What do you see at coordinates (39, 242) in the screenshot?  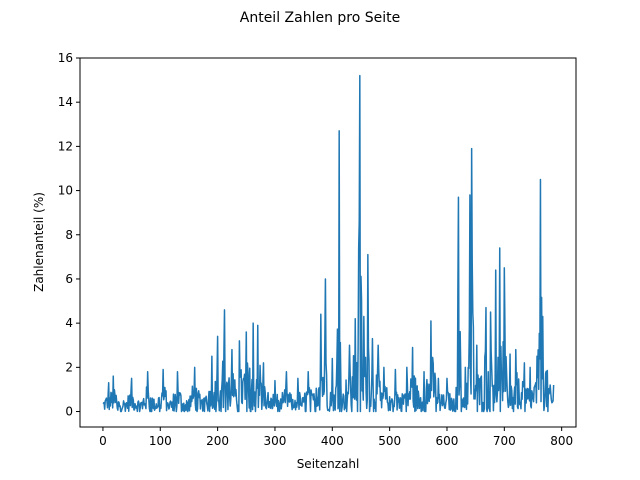 I see `y-axis-label: Zahlenanteil (%)` at bounding box center [39, 242].